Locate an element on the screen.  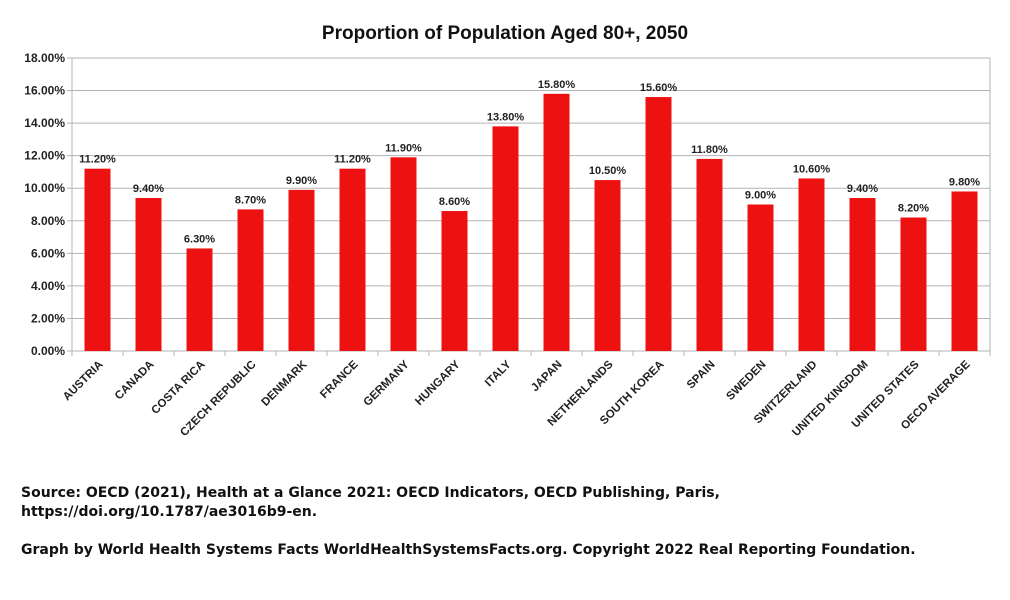
y-tick-label: 16.00% is located at coordinates (44, 91).